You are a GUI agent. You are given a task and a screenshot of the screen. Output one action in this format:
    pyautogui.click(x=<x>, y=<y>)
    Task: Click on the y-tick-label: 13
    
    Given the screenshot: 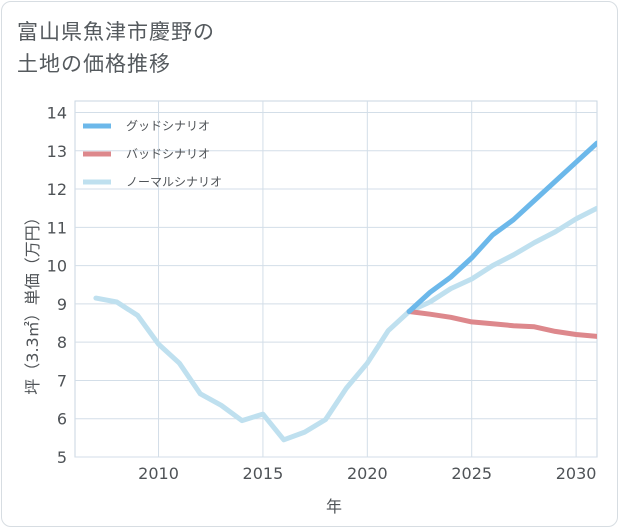 What is the action you would take?
    pyautogui.click(x=57, y=151)
    